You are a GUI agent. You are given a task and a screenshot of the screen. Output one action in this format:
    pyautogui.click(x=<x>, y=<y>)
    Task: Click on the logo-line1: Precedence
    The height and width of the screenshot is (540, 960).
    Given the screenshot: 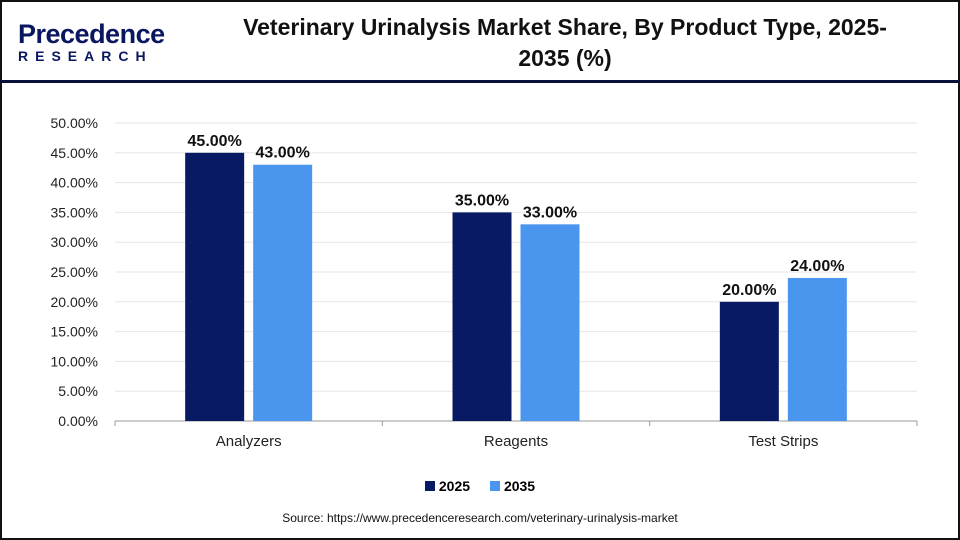 What is the action you would take?
    pyautogui.click(x=91, y=34)
    